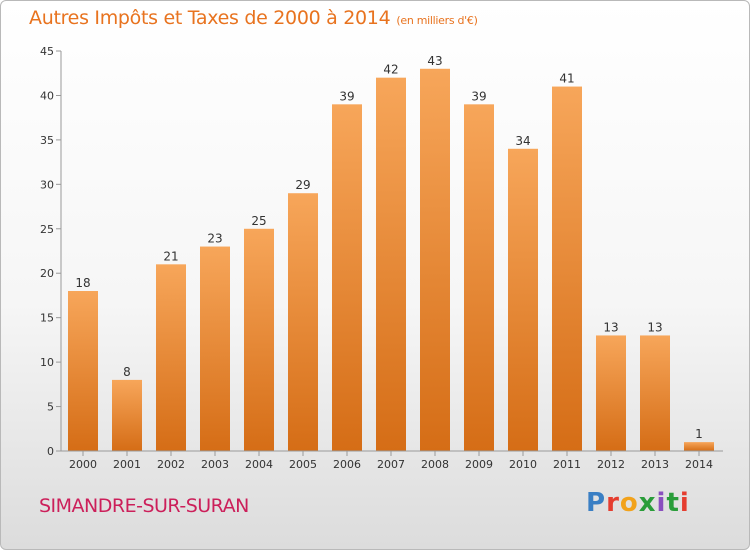  Describe the element at coordinates (302, 185) in the screenshot. I see `value-label-2005: 29` at that location.